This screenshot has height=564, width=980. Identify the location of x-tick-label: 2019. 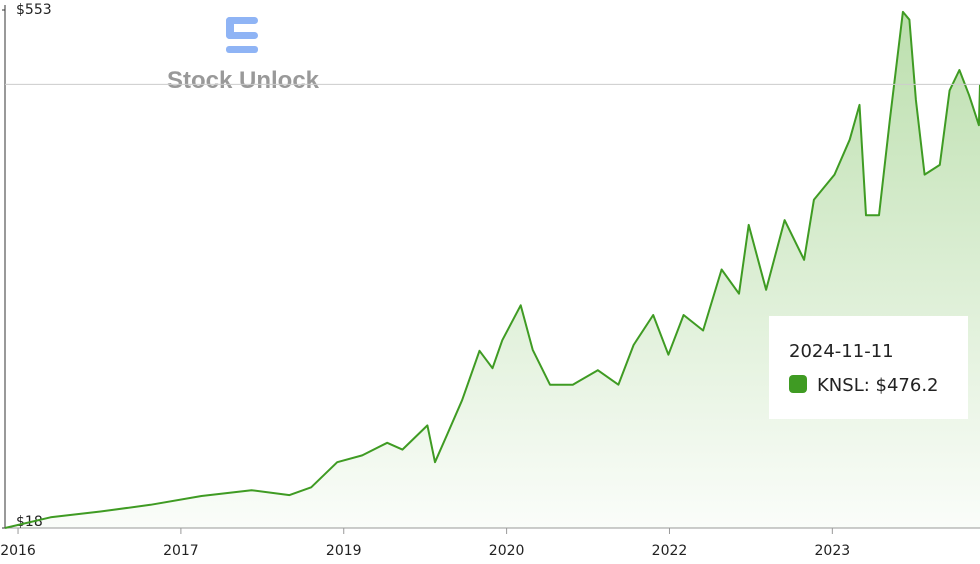
(344, 551).